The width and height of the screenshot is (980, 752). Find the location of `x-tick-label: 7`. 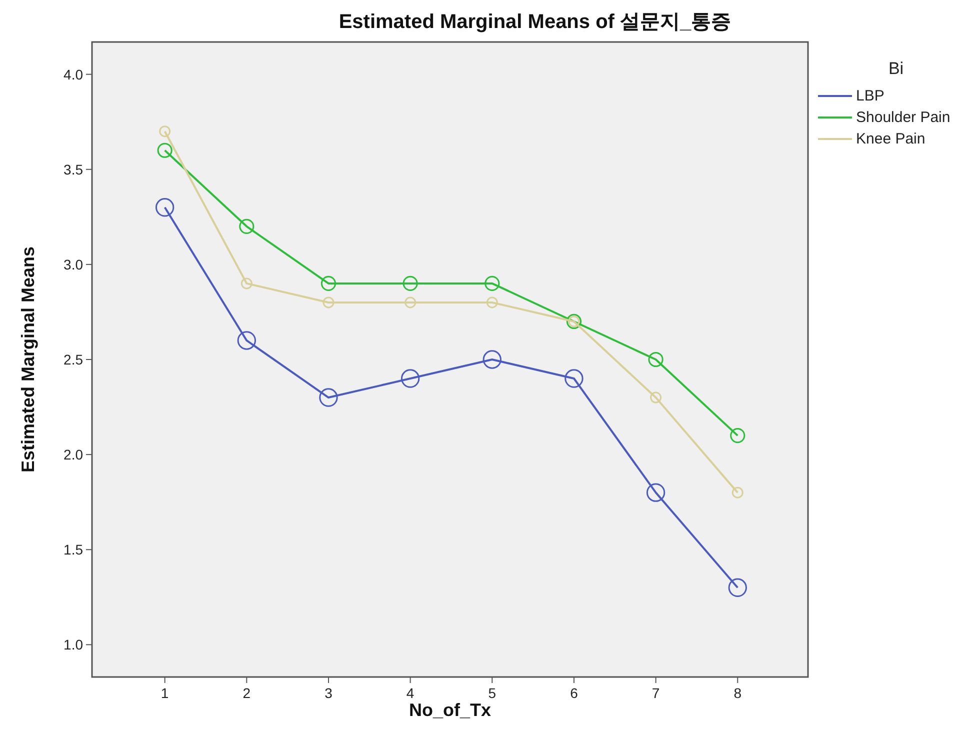

x-tick-label: 7 is located at coordinates (656, 693).